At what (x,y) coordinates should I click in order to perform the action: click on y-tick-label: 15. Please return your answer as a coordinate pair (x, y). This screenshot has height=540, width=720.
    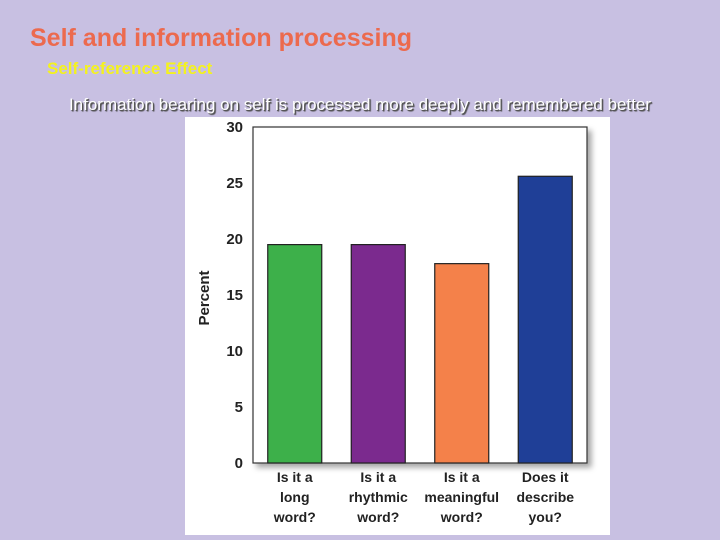
    Looking at the image, I should click on (234, 295).